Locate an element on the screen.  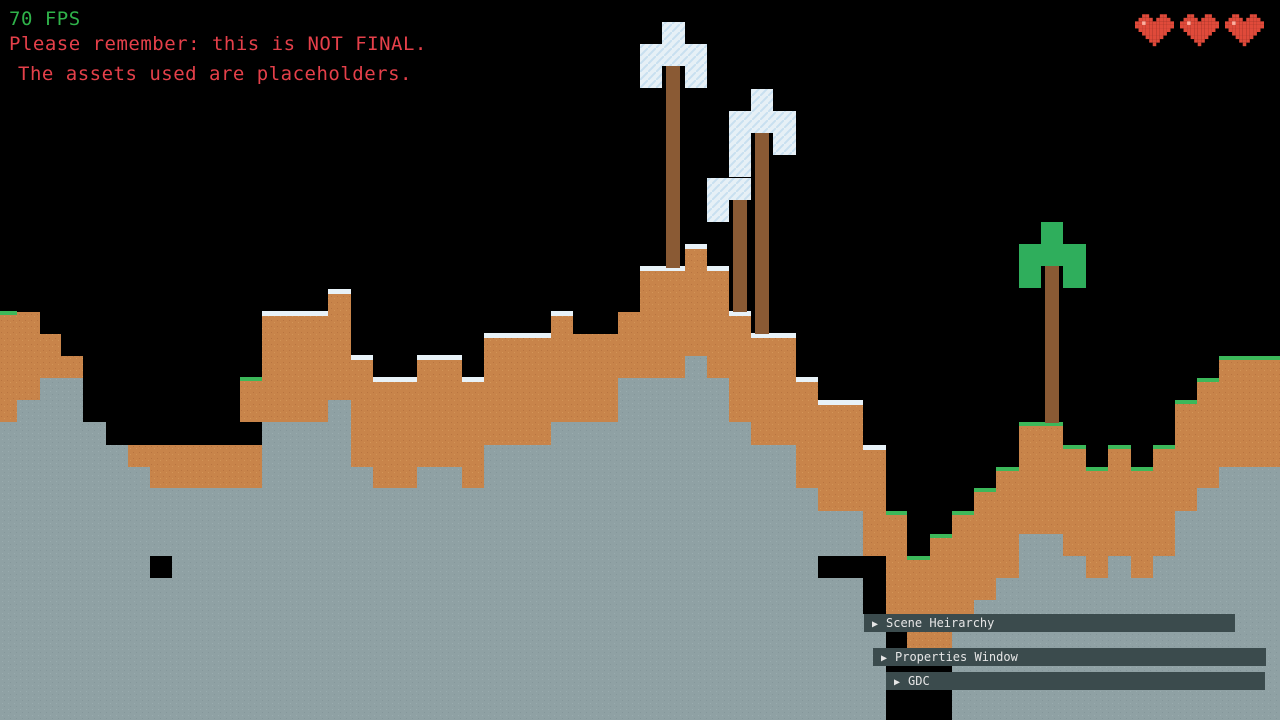
health-hearts is located at coordinates (1199, 32).